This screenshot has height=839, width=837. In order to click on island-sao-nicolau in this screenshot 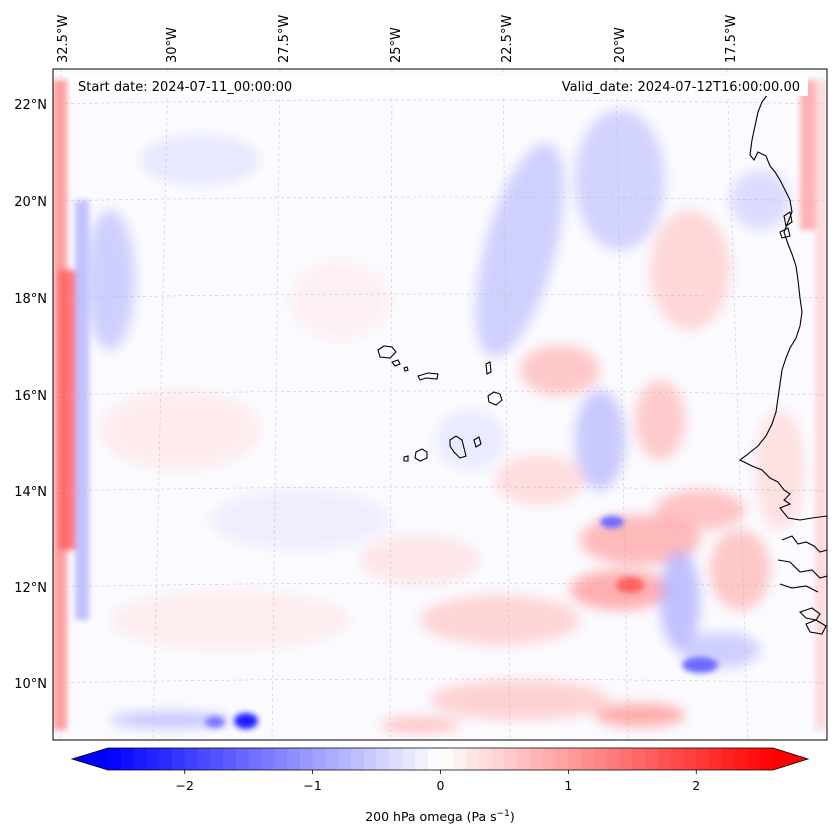, I will do `click(428, 376)`.